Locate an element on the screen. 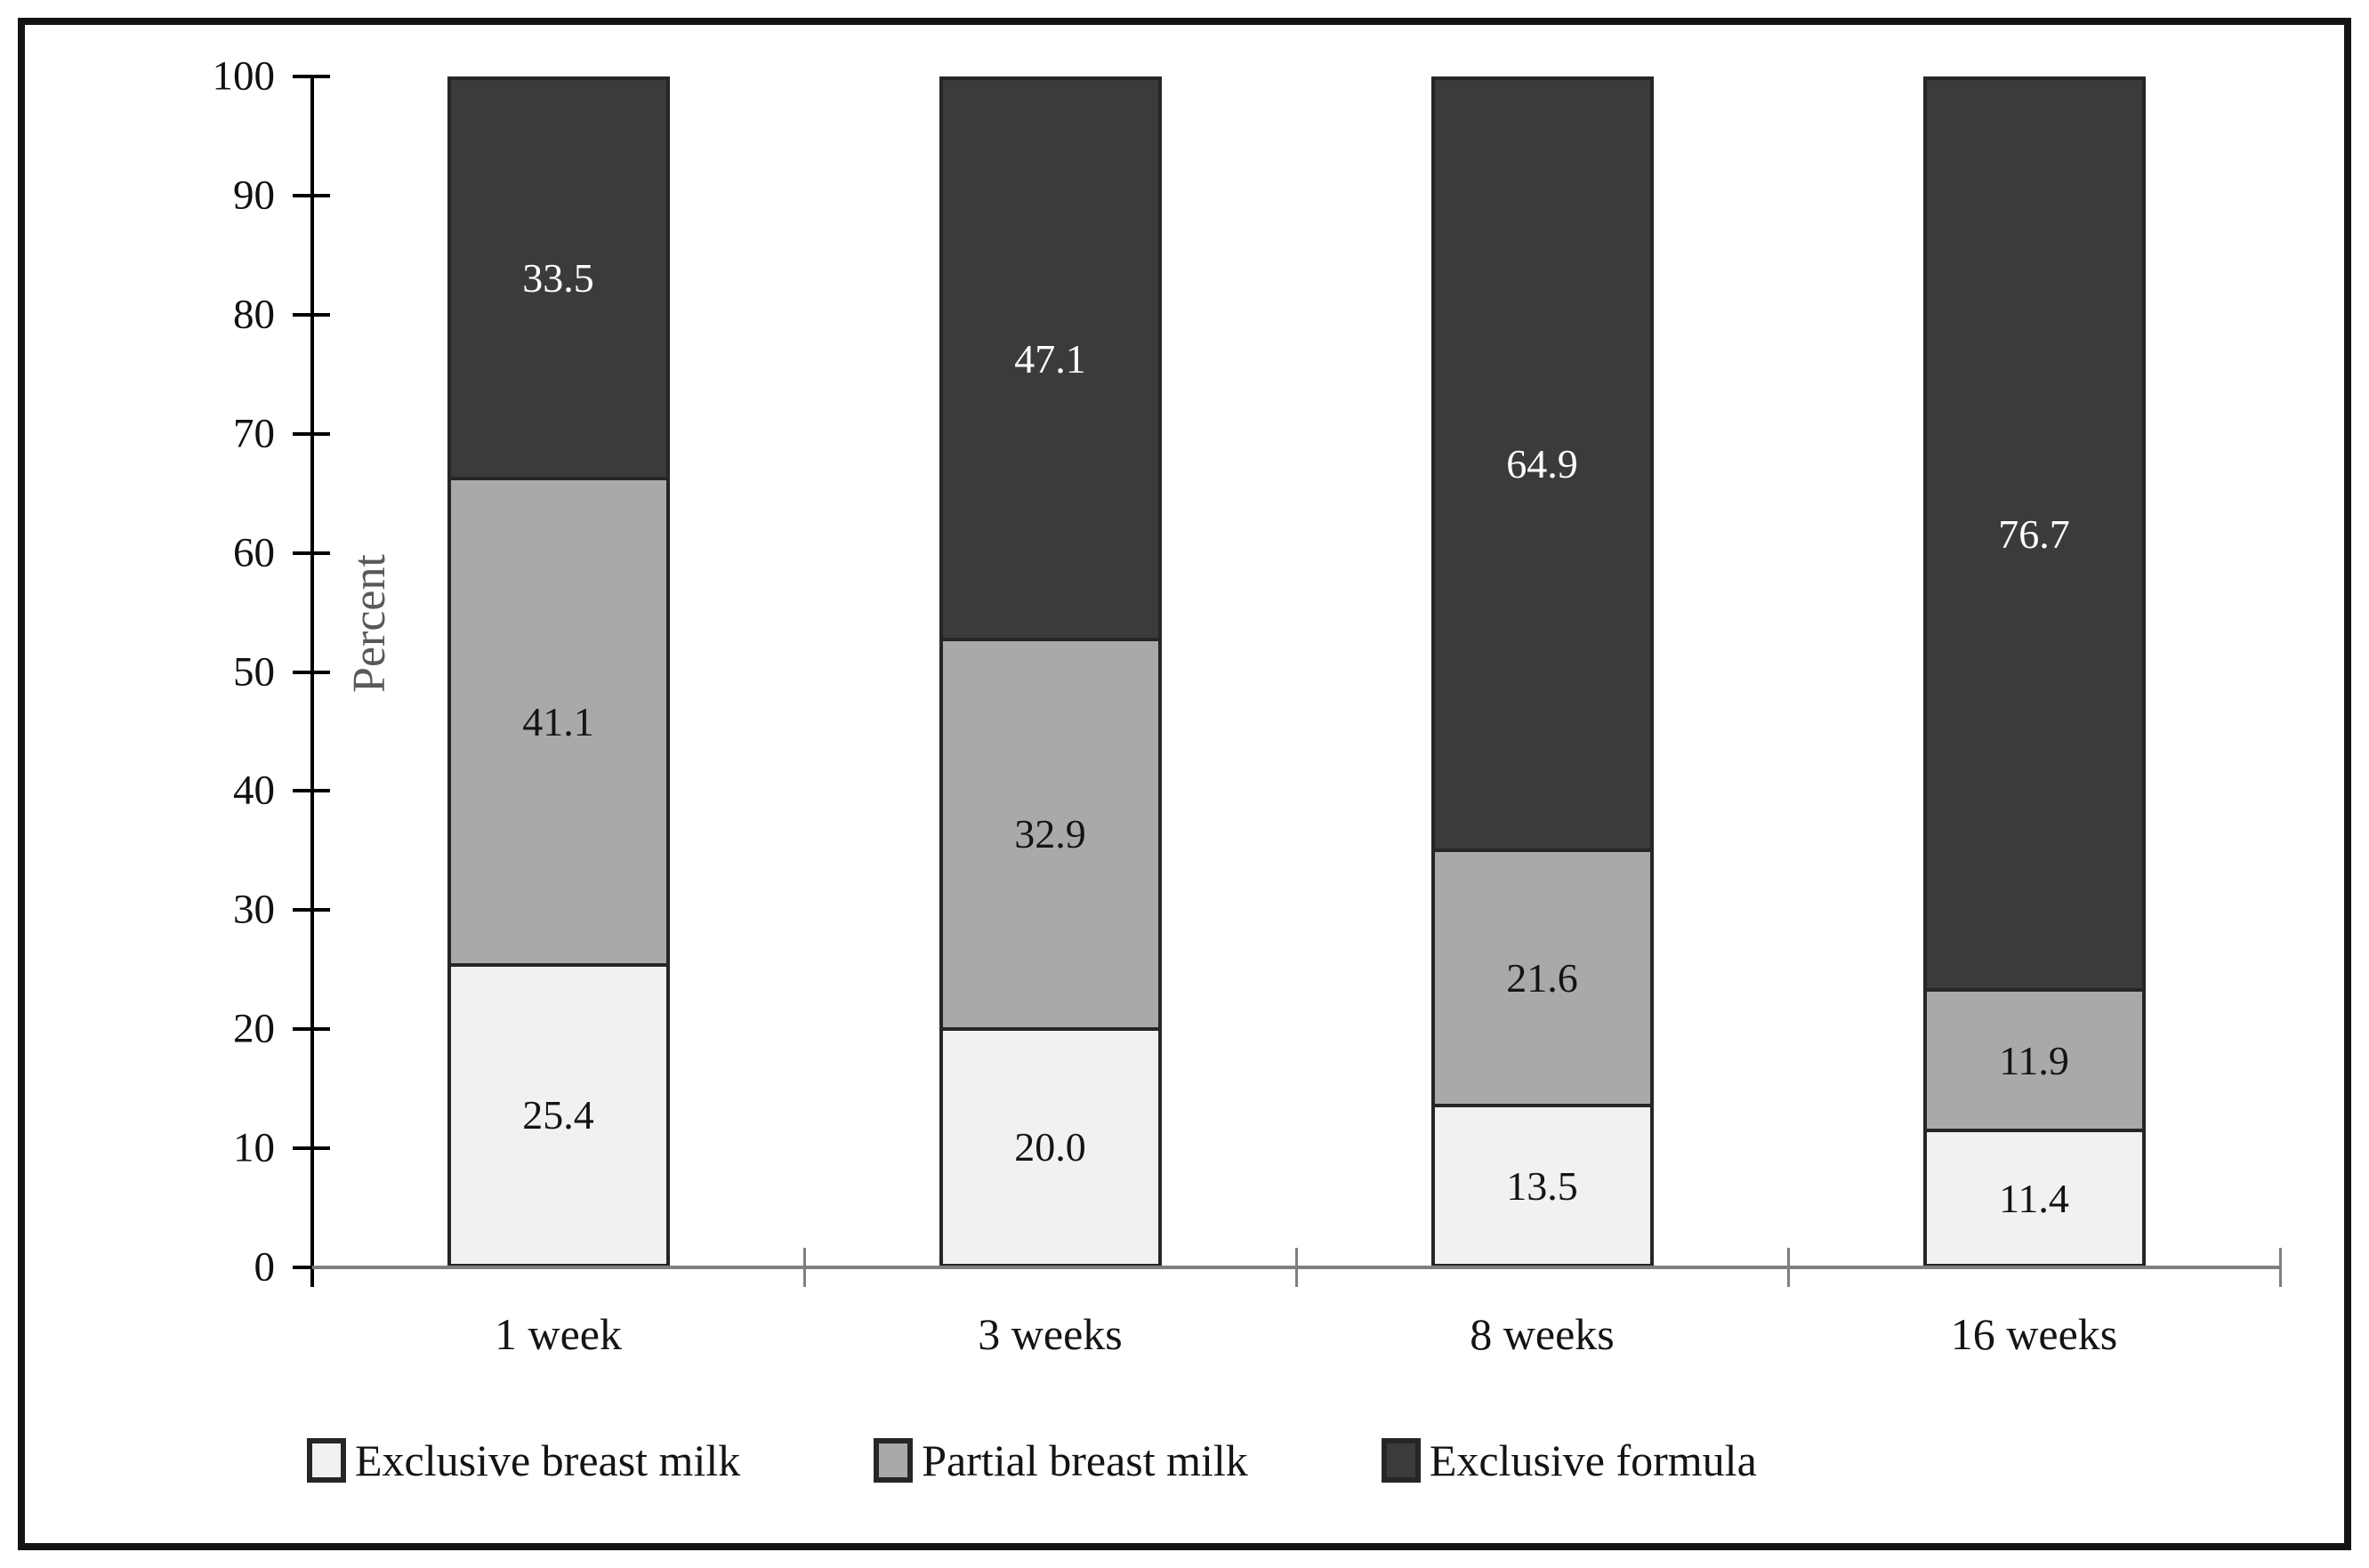 Image resolution: width=2369 pixels, height=1568 pixels. segment-value-label: 32.9 is located at coordinates (1050, 834).